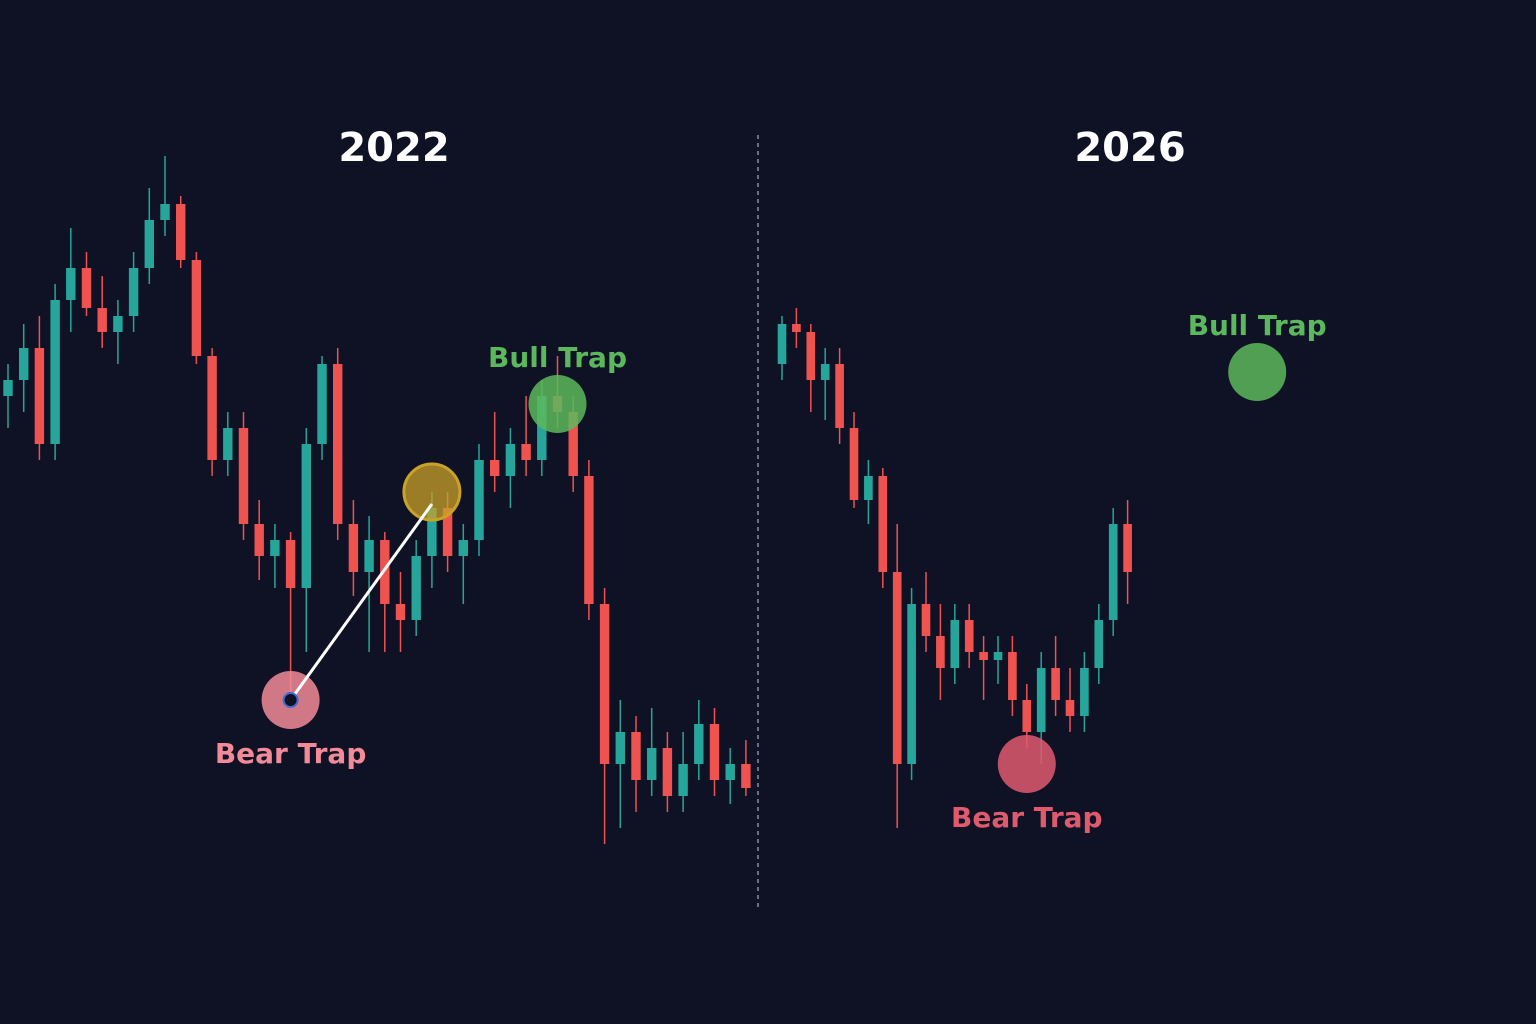  I want to click on chart-title: 2026, so click(1129, 148).